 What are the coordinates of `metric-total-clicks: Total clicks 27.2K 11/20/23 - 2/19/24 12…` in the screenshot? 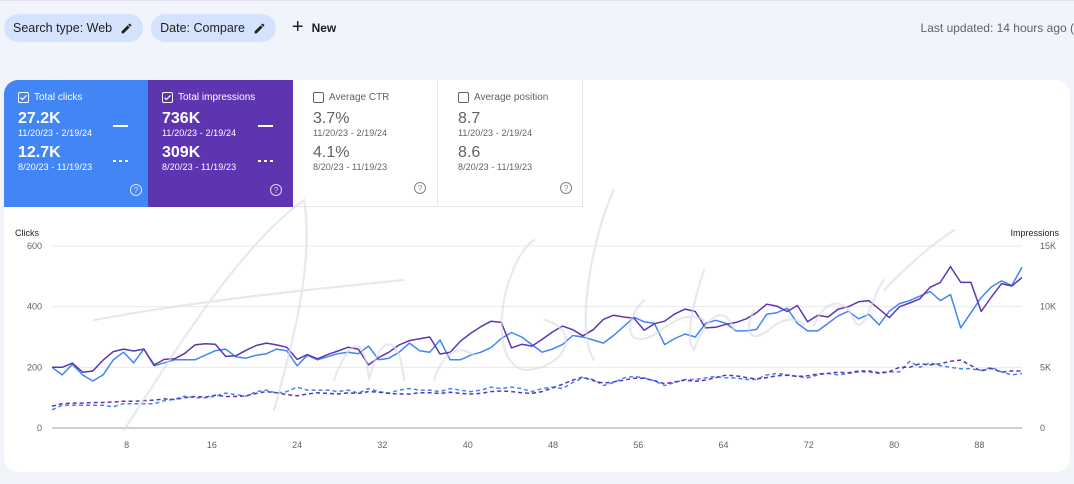 It's located at (76, 143).